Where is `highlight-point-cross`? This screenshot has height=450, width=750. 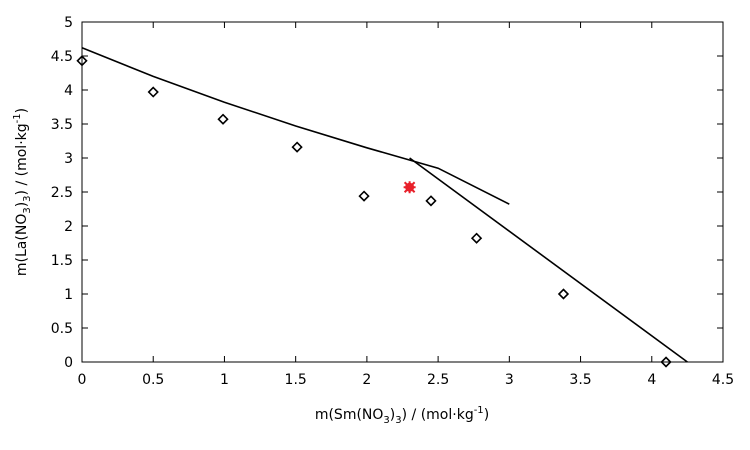
highlight-point-cross is located at coordinates (409, 187).